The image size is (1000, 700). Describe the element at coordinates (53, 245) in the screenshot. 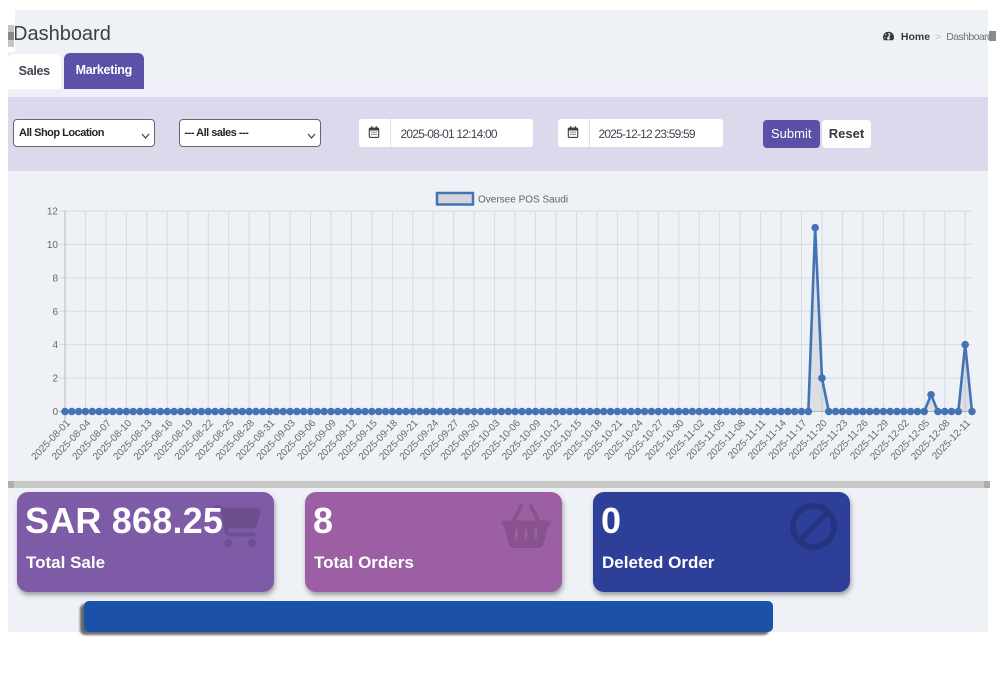

I see `svg-text: 10` at that location.